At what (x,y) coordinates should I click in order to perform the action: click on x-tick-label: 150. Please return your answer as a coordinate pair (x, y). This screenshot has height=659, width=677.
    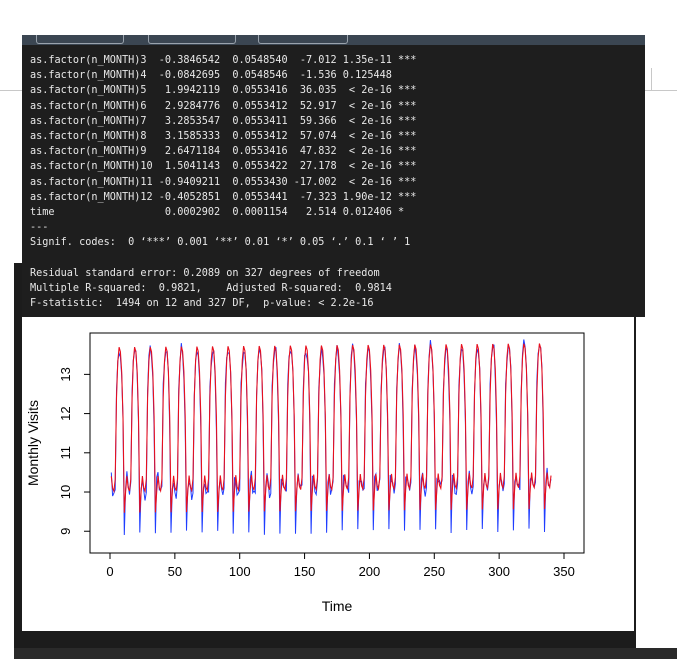
    Looking at the image, I should click on (305, 571).